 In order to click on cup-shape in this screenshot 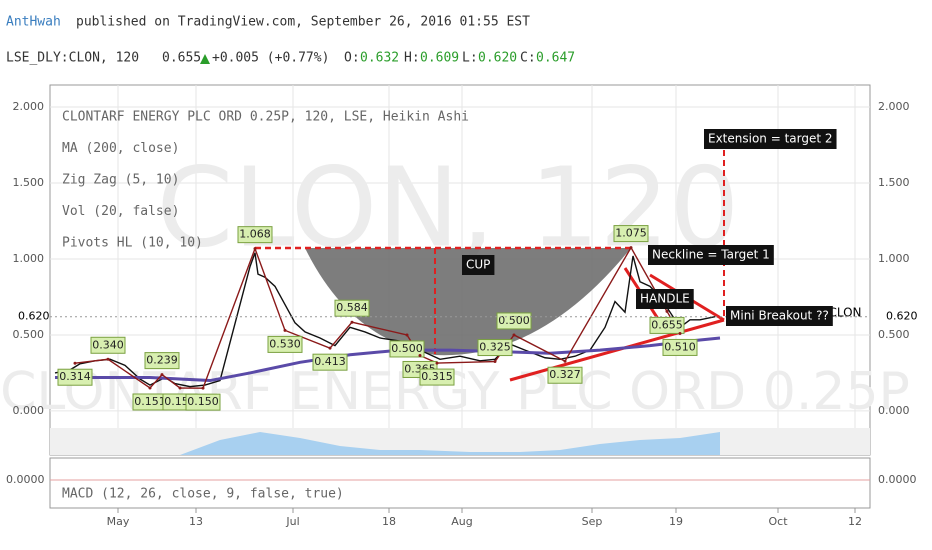, I will do `click(468, 302)`.